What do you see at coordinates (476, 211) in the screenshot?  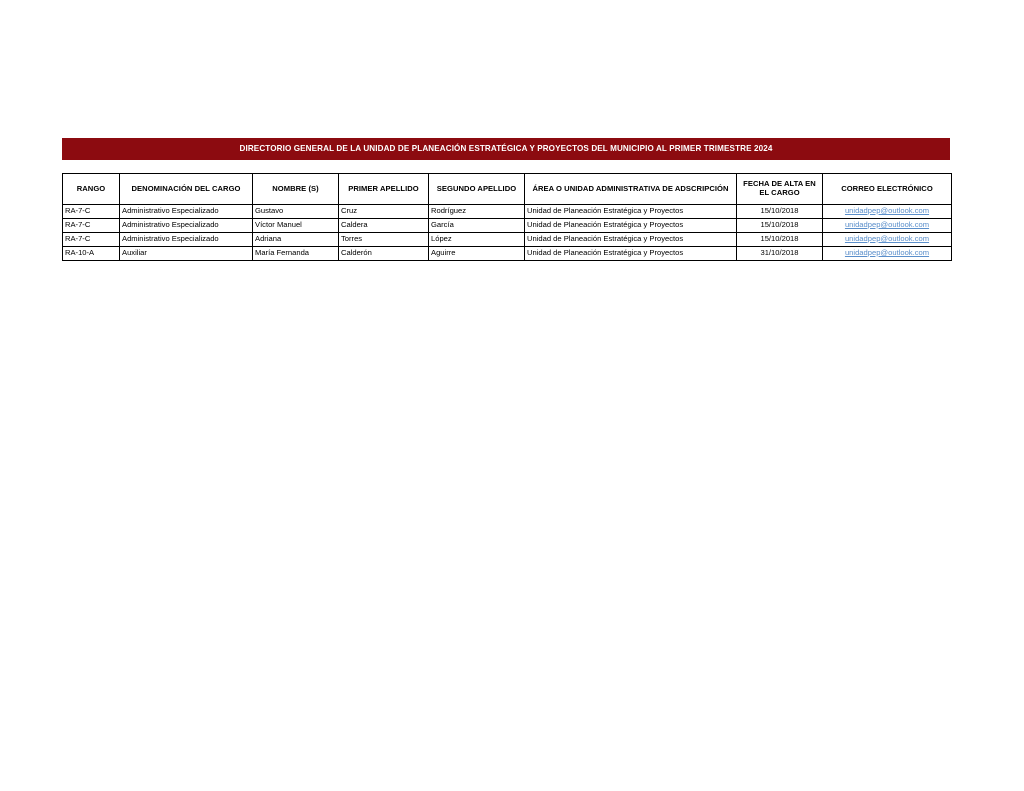 I see `cell-segundo-apellido: Rodríguez` at bounding box center [476, 211].